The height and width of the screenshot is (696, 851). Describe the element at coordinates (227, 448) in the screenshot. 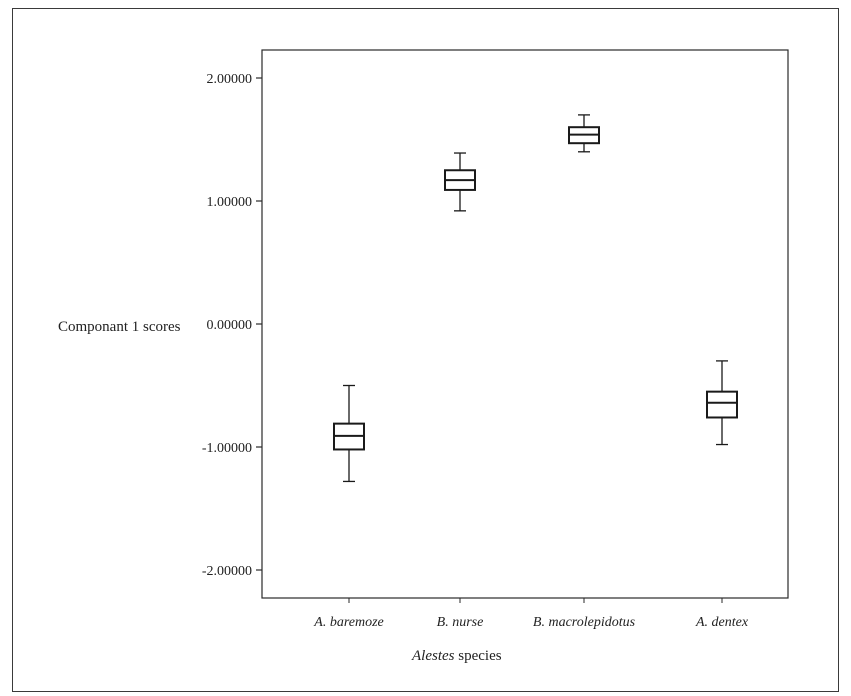

I see `y-tick-label: -1.00000` at that location.